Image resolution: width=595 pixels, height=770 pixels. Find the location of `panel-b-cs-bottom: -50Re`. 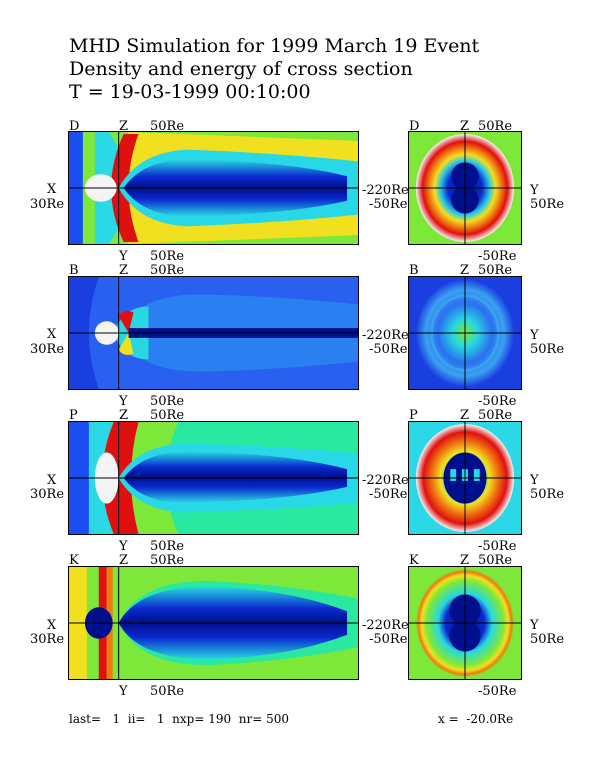

panel-b-cs-bottom: -50Re is located at coordinates (497, 401).